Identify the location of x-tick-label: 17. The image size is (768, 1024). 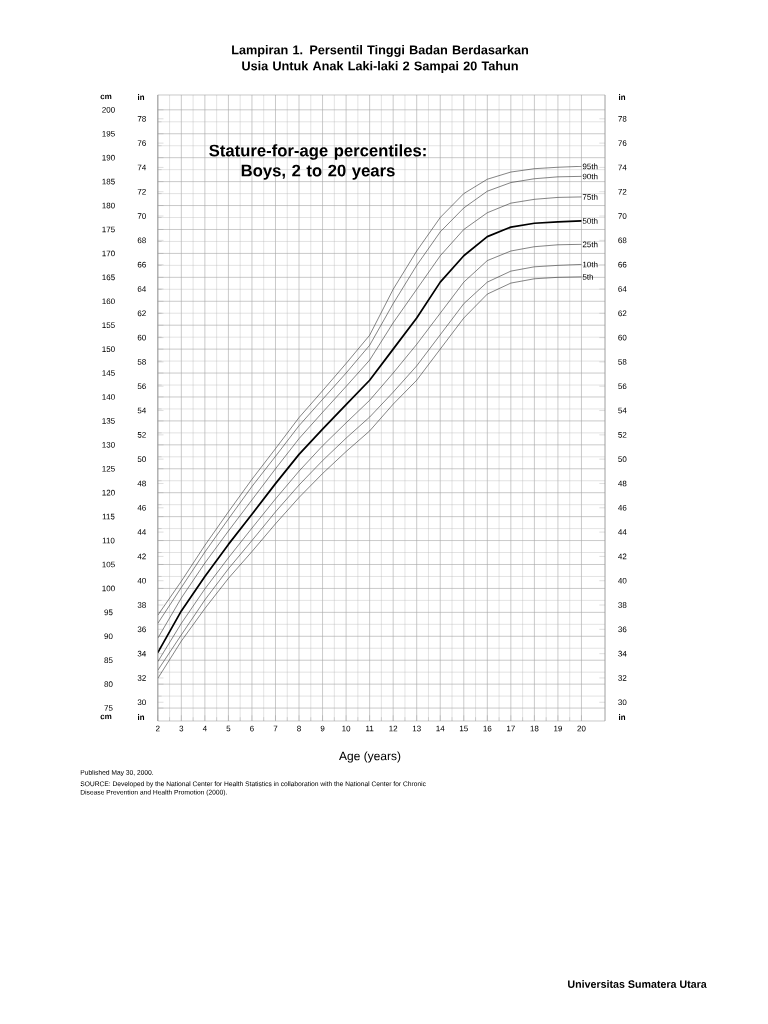
(511, 728).